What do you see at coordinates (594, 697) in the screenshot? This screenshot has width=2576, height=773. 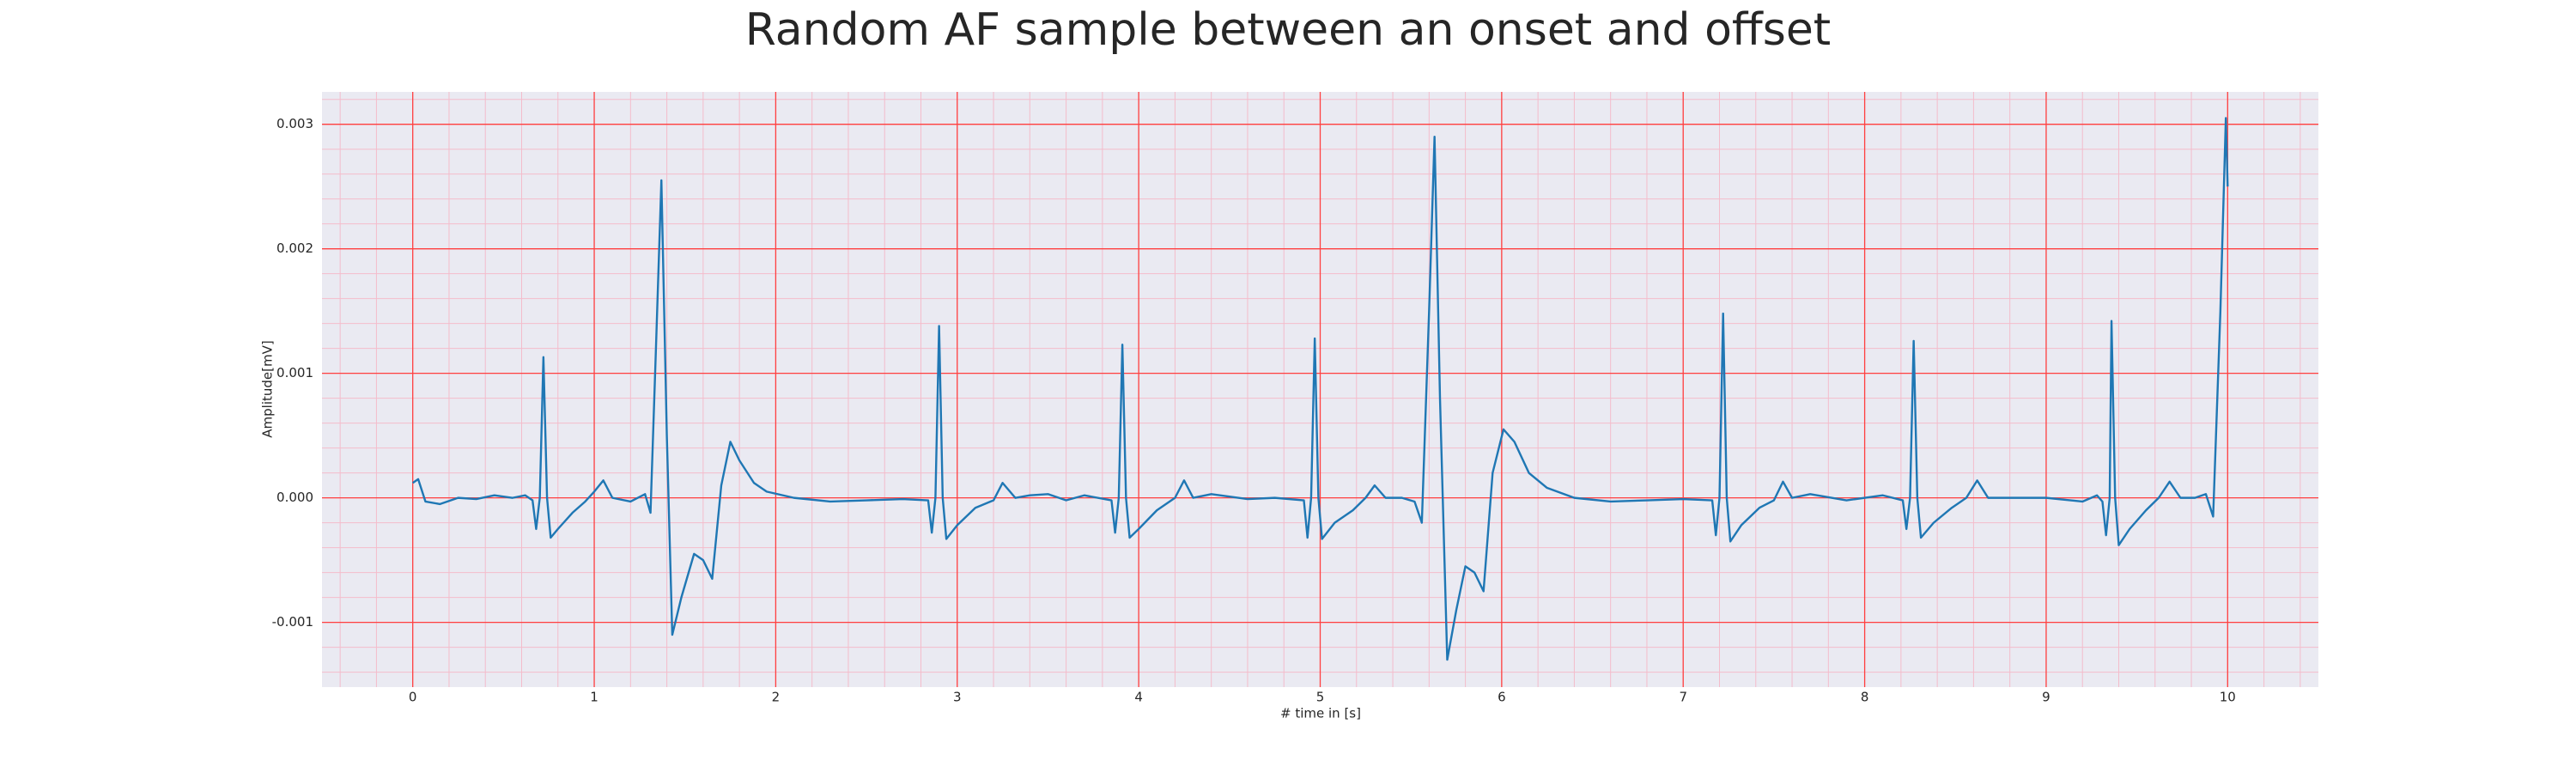 I see `x-tick-label: 1` at bounding box center [594, 697].